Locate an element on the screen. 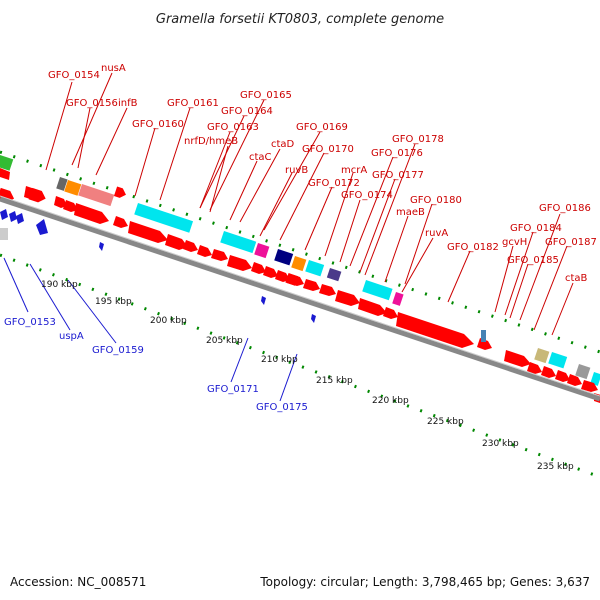  gene-label: ruvB is located at coordinates (296, 170).